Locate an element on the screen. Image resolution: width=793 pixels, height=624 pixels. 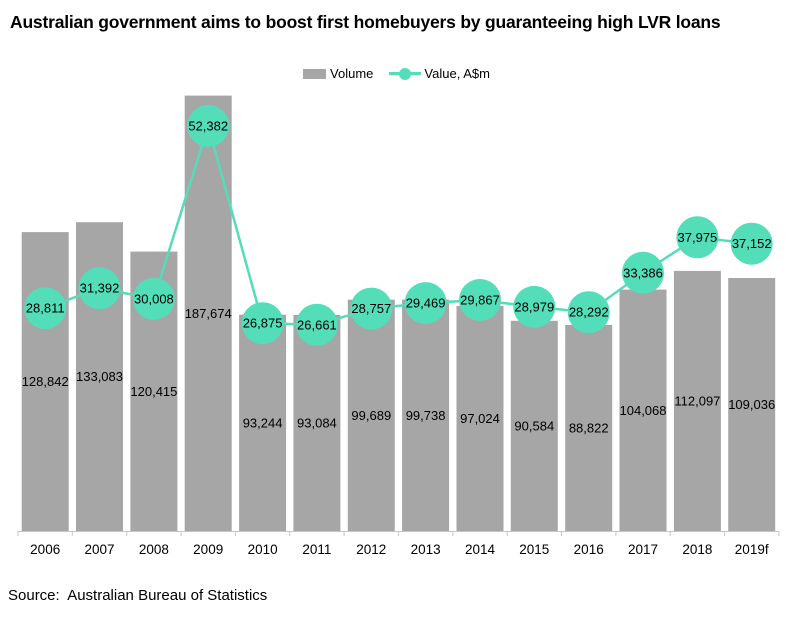
year-label: 2015 is located at coordinates (534, 549).